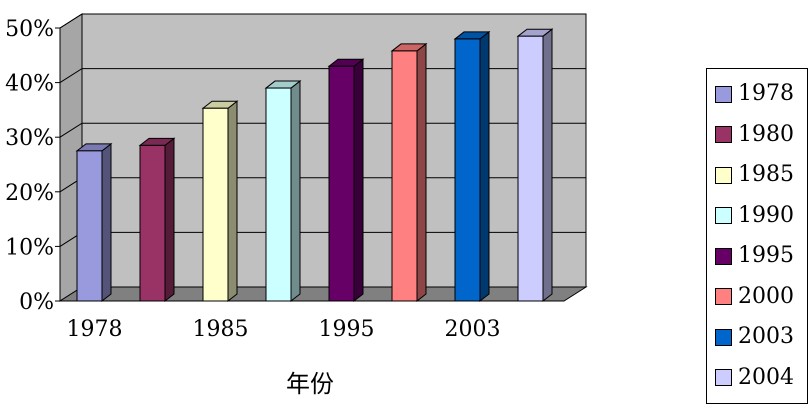  What do you see at coordinates (221, 329) in the screenshot?
I see `x-tick-label: 1985` at bounding box center [221, 329].